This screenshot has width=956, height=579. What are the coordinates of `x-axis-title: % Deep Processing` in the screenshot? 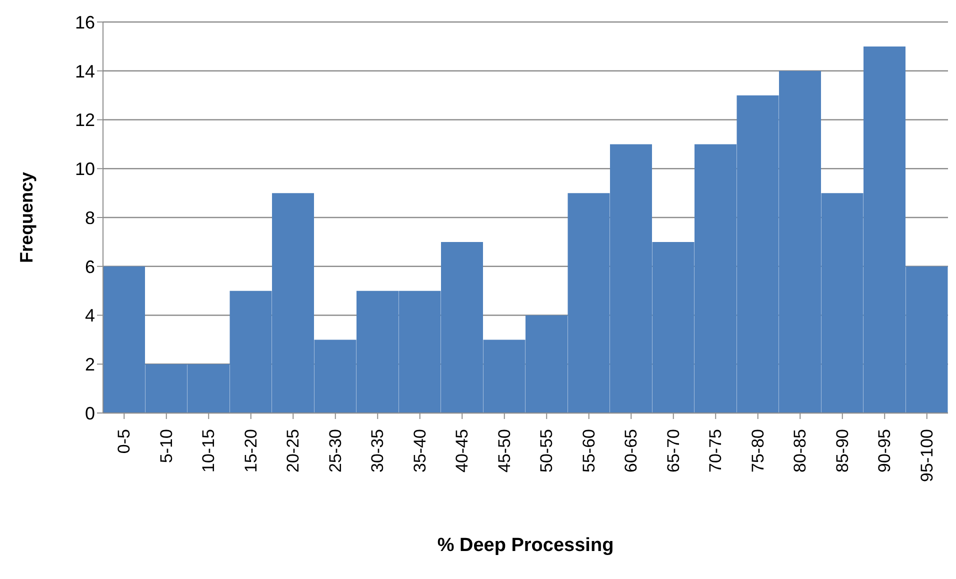 It's located at (525, 546).